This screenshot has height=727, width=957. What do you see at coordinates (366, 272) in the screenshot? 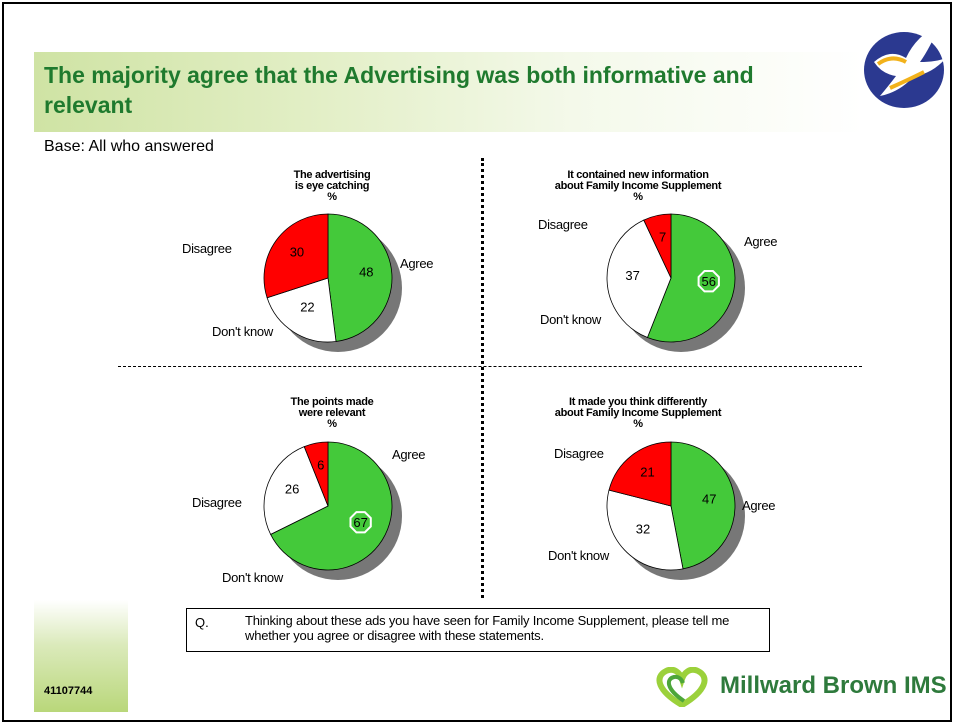
I see `chart-1-value-agree: 48` at bounding box center [366, 272].